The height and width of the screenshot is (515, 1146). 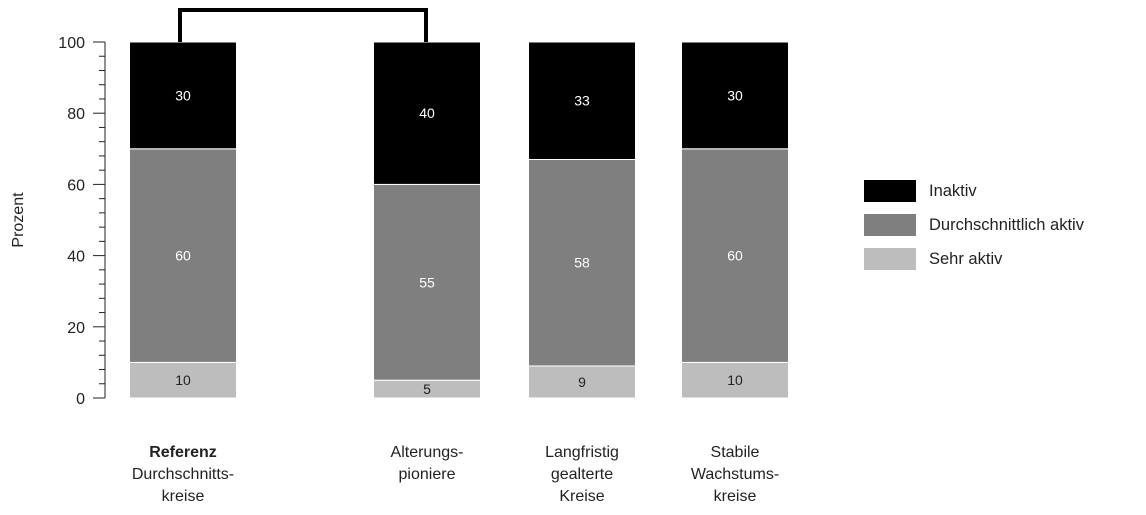 I want to click on legend: Inaktiv Durchschnittlich aktiv Sehr aktiv, so click(x=974, y=225).